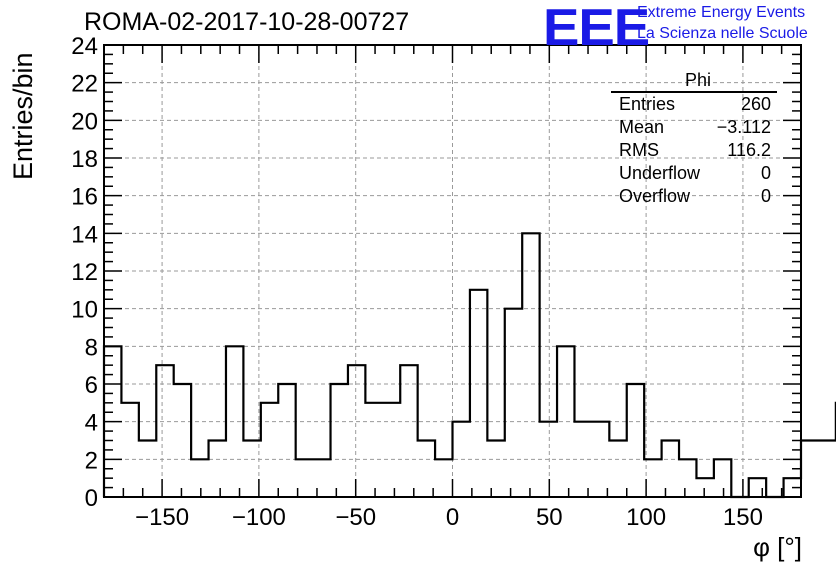 Image resolution: width=836 pixels, height=572 pixels. What do you see at coordinates (639, 150) in the screenshot?
I see `stats-label: RMS` at bounding box center [639, 150].